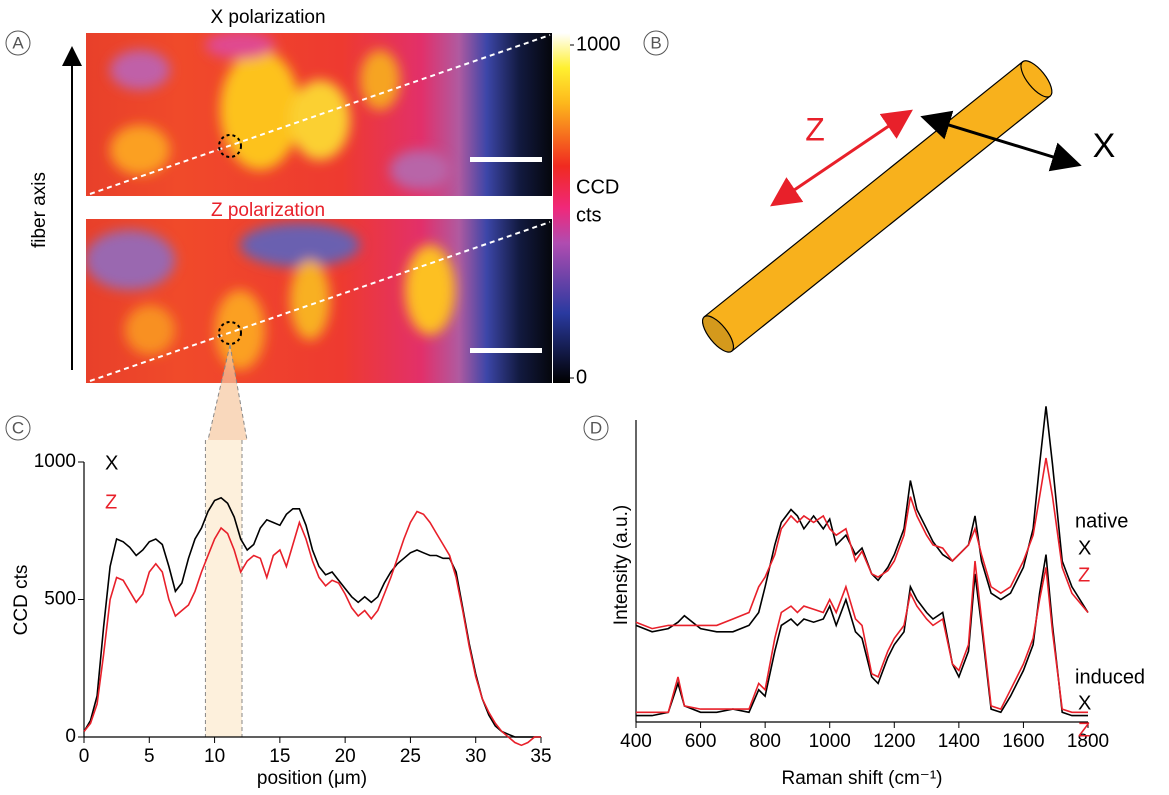  What do you see at coordinates (21, 600) in the screenshot?
I see `y-axis-title: CCD cts` at bounding box center [21, 600].